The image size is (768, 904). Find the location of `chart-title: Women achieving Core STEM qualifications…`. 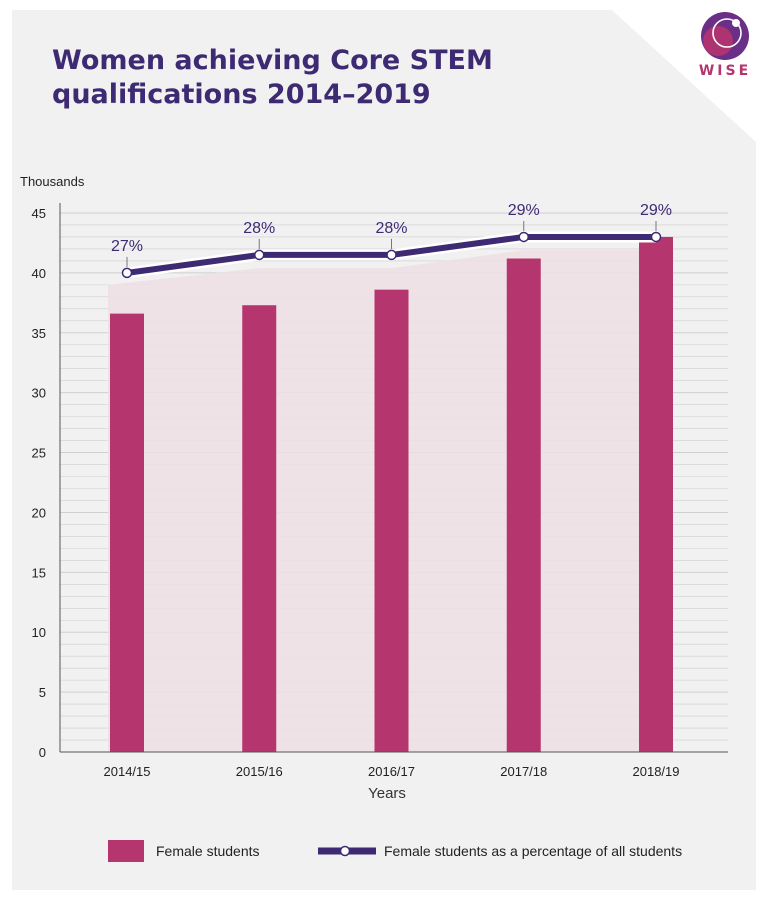

chart-title: Women achieving Core STEM qualifications… is located at coordinates (312, 78).